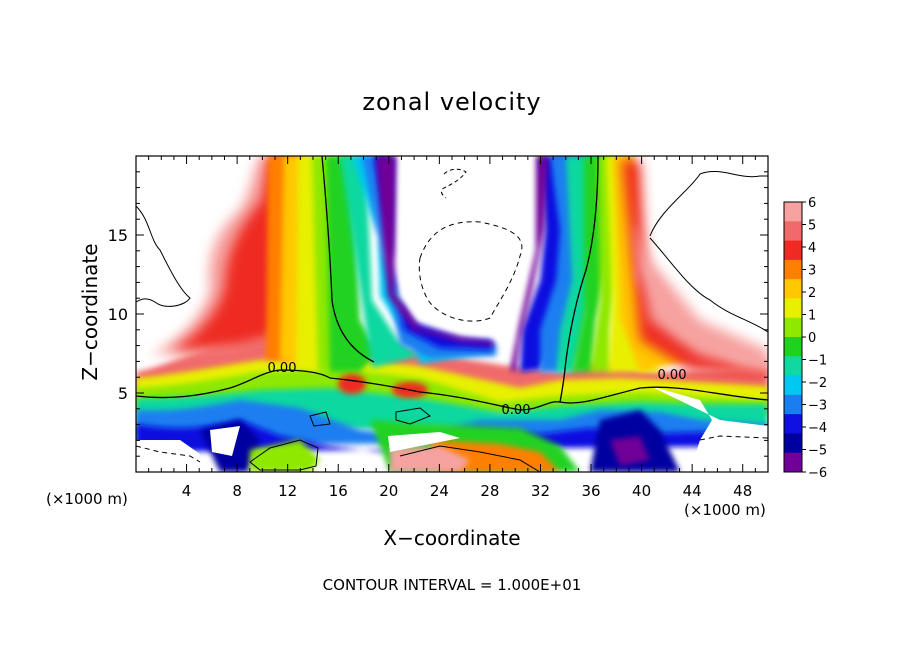 The image size is (904, 654). Describe the element at coordinates (287, 491) in the screenshot. I see `x-tick-label: 12` at that location.